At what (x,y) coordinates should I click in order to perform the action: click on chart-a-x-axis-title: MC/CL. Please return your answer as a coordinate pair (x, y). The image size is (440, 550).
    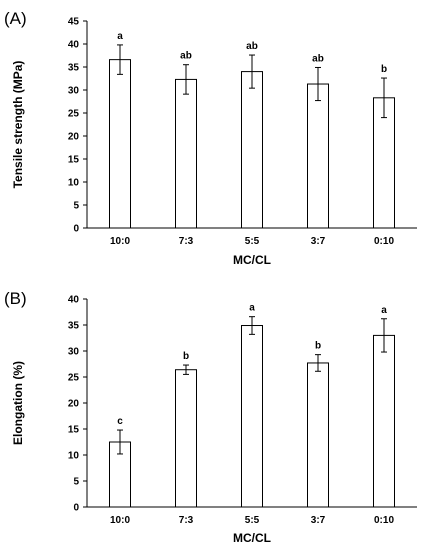
    Looking at the image, I should click on (252, 260).